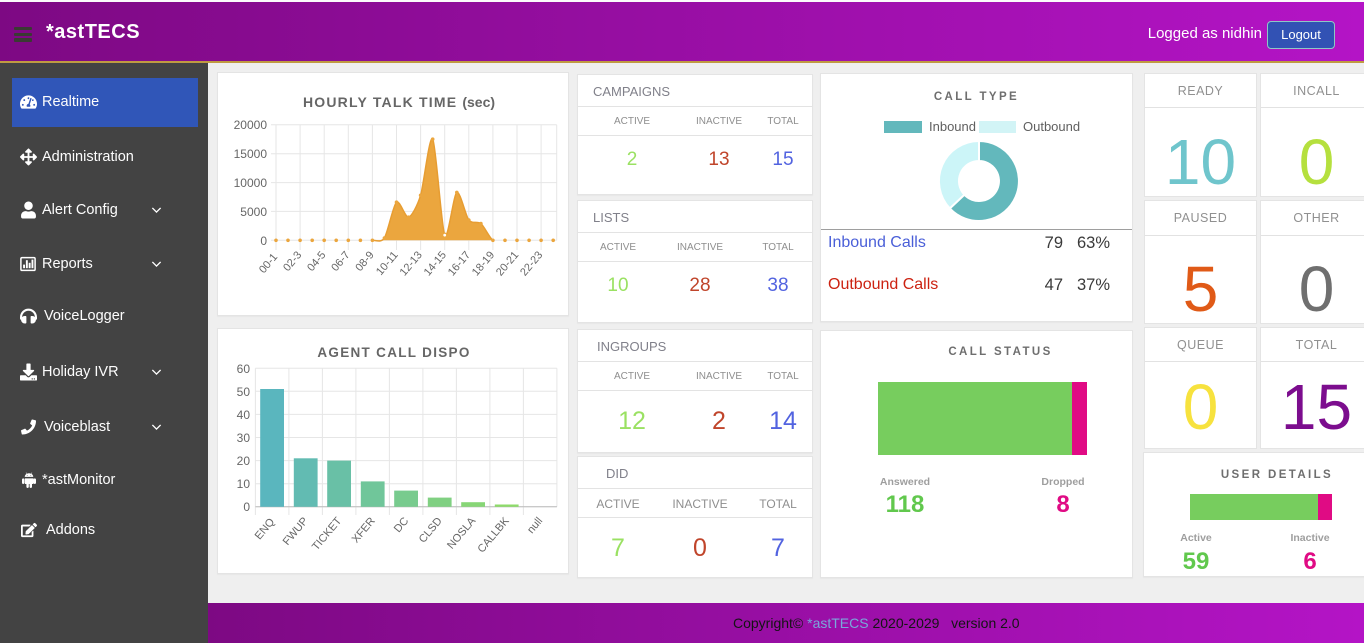 The image size is (1364, 643). Describe the element at coordinates (364, 530) in the screenshot. I see `svg-text: XFER` at that location.